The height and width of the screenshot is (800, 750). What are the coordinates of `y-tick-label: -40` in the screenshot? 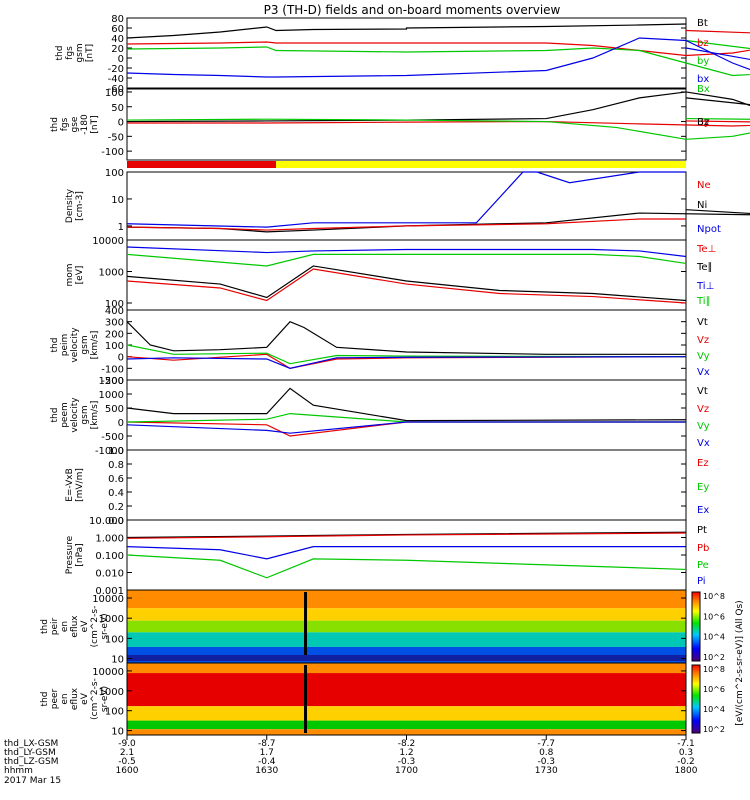 It's located at (116, 79).